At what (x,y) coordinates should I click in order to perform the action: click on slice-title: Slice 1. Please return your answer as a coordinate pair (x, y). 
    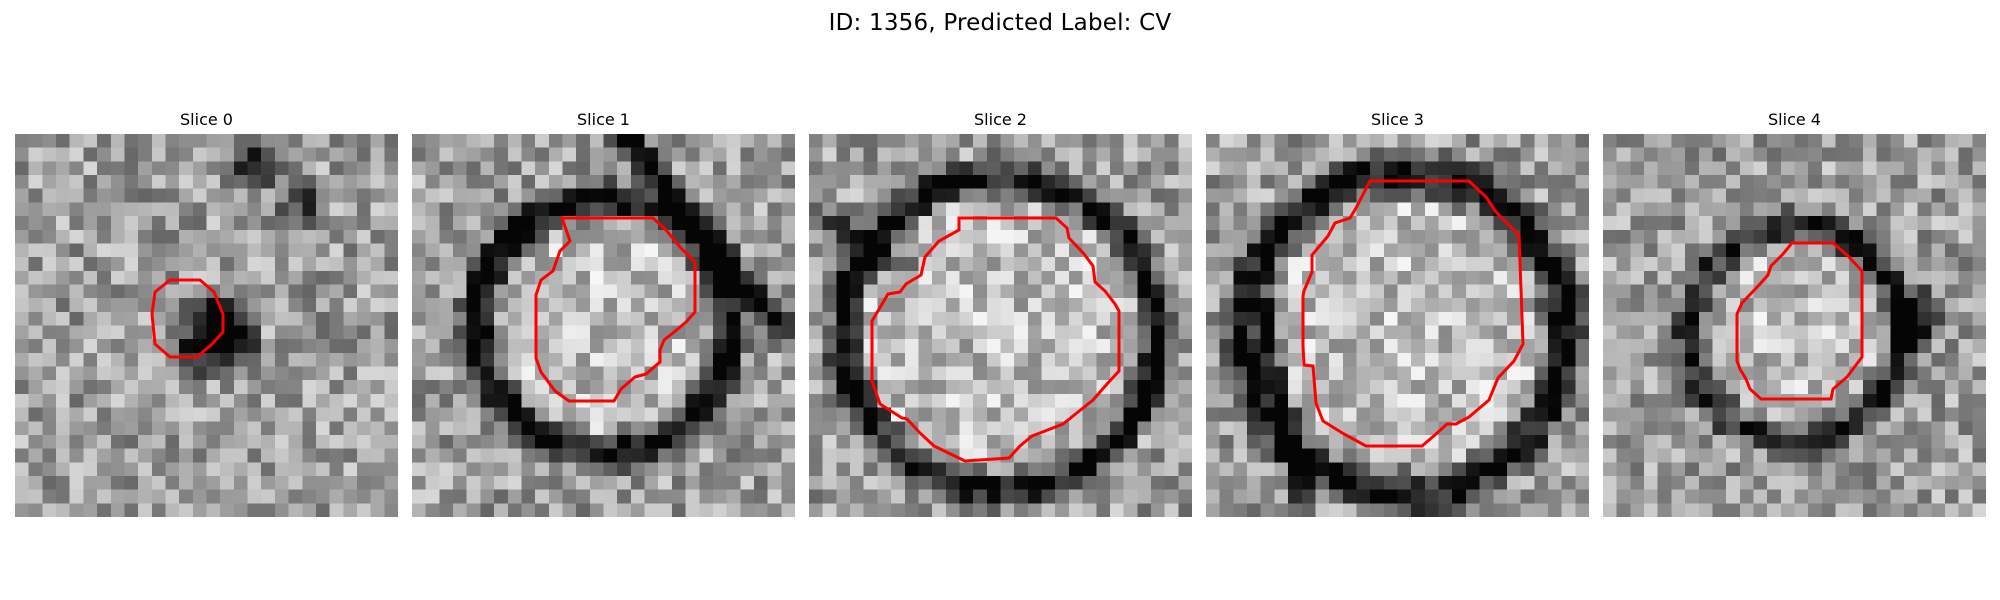
    Looking at the image, I should click on (603, 119).